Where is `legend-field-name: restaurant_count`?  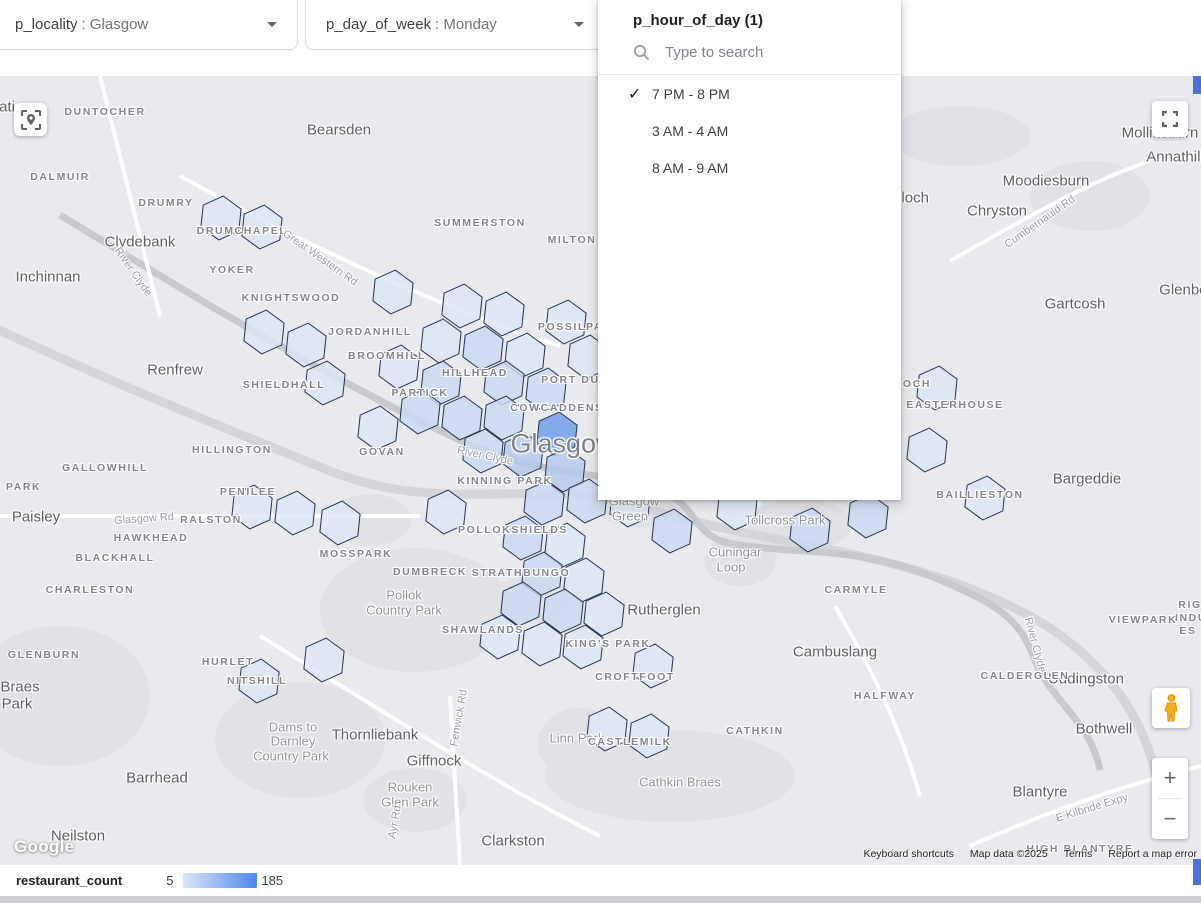
legend-field-name: restaurant_count is located at coordinates (69, 880).